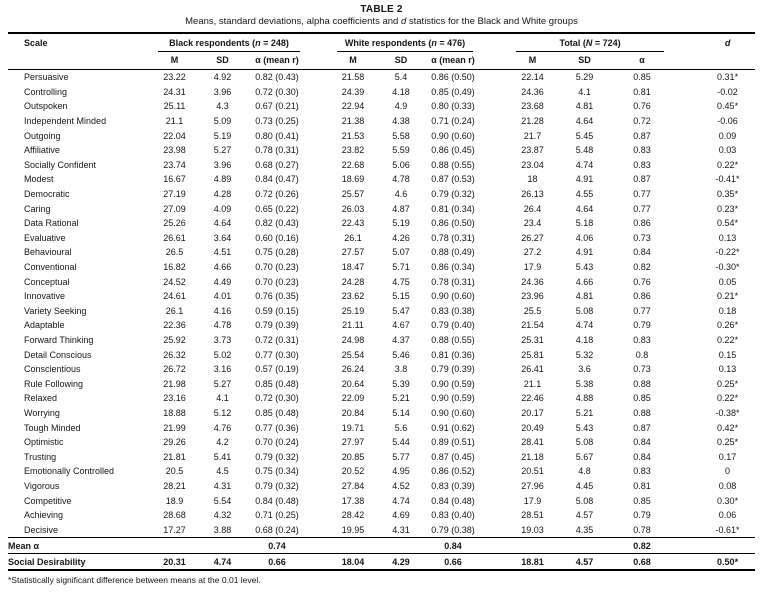  I want to click on cell-total-sd: 5.38, so click(584, 383).